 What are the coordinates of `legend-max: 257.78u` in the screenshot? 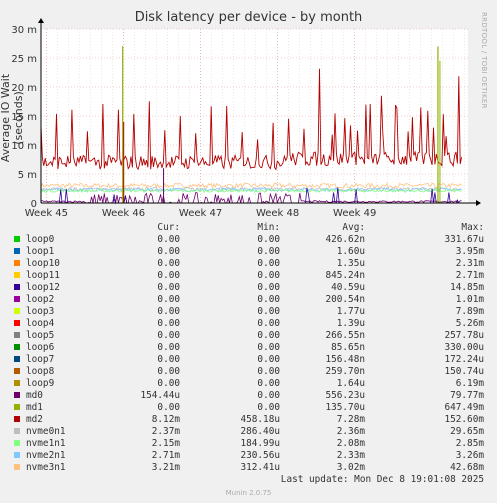 It's located at (427, 335).